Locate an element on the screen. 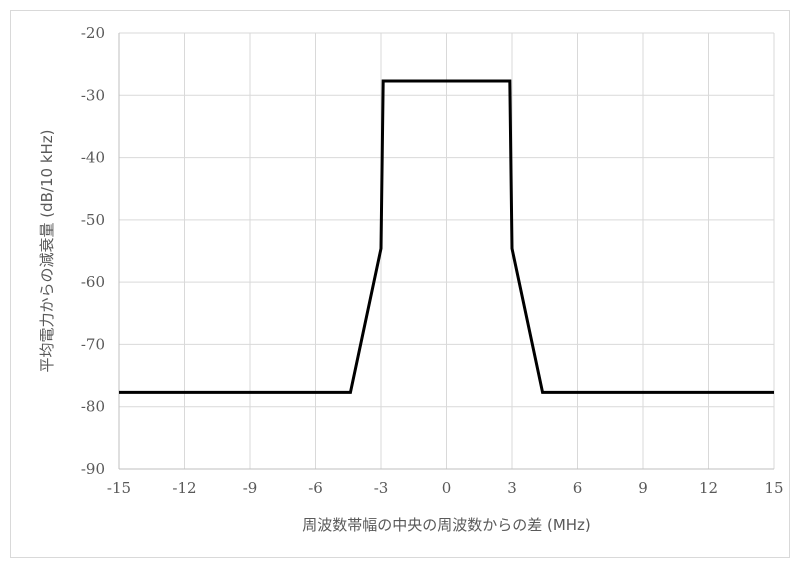 The width and height of the screenshot is (798, 565). x-tick-label: -15 is located at coordinates (119, 488).